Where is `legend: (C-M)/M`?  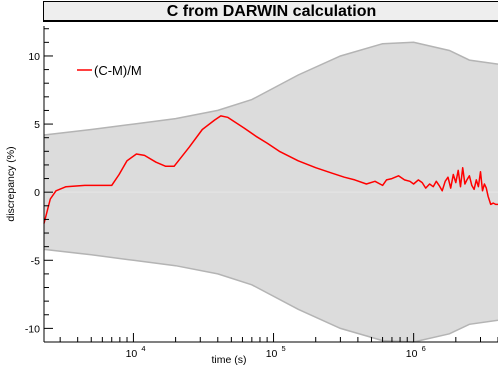
legend: (C-M)/M is located at coordinates (109, 70).